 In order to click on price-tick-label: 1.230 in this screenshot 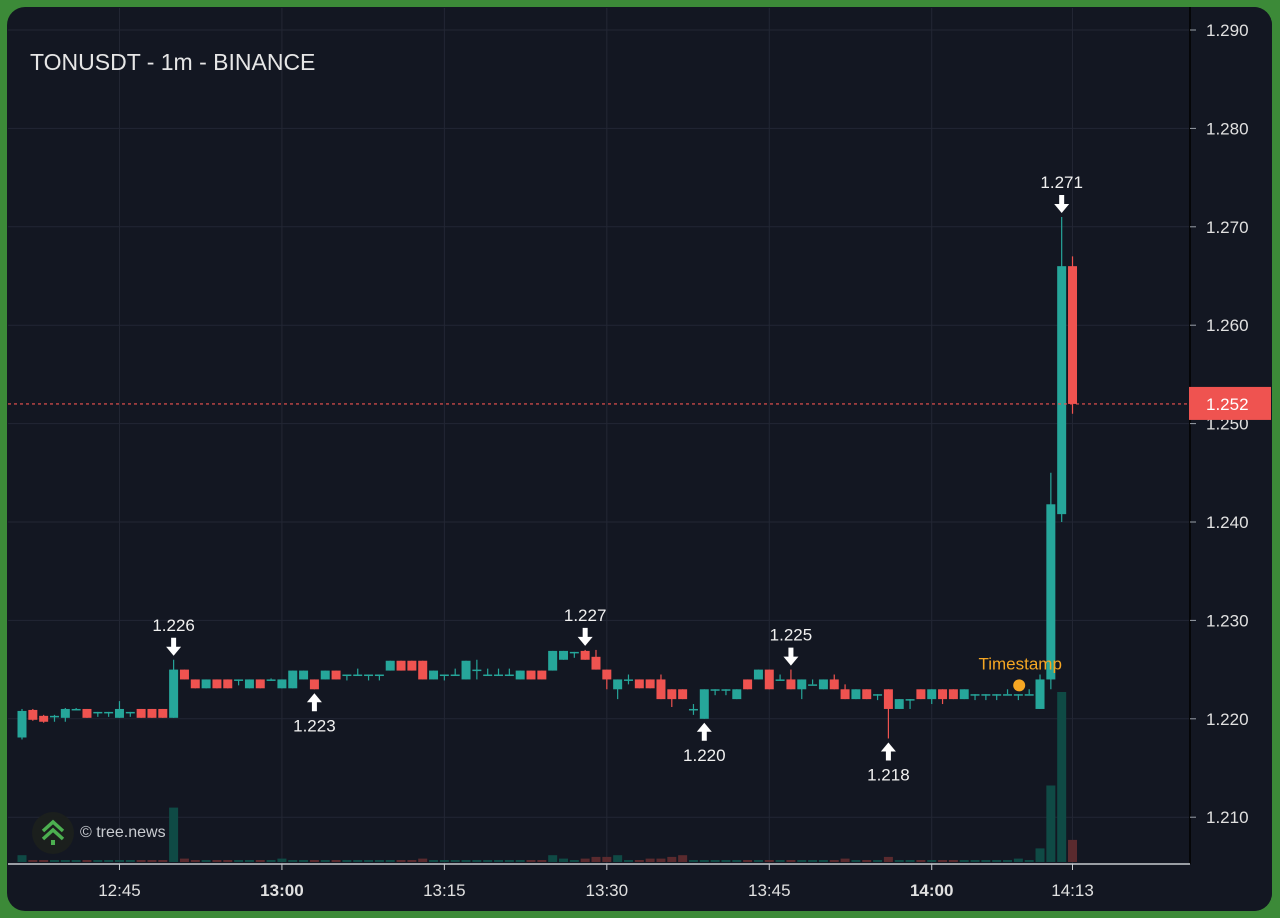, I will do `click(1227, 620)`.